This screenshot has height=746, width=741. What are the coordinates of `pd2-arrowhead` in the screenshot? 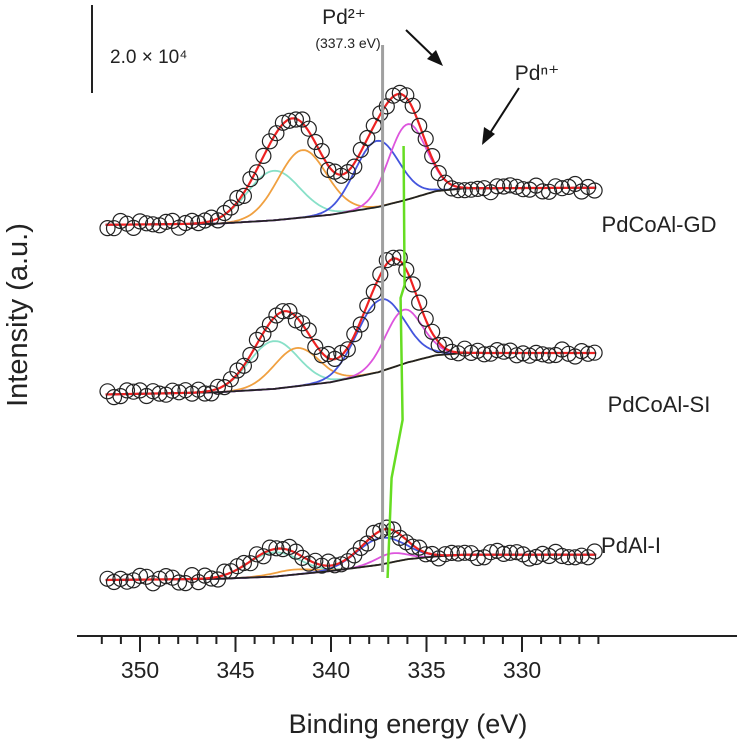 It's located at (435, 58).